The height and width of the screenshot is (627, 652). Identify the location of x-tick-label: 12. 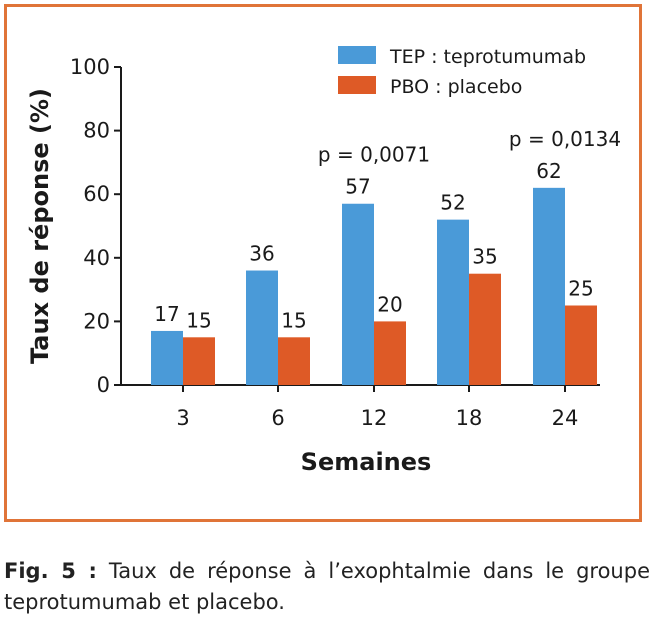
(374, 418).